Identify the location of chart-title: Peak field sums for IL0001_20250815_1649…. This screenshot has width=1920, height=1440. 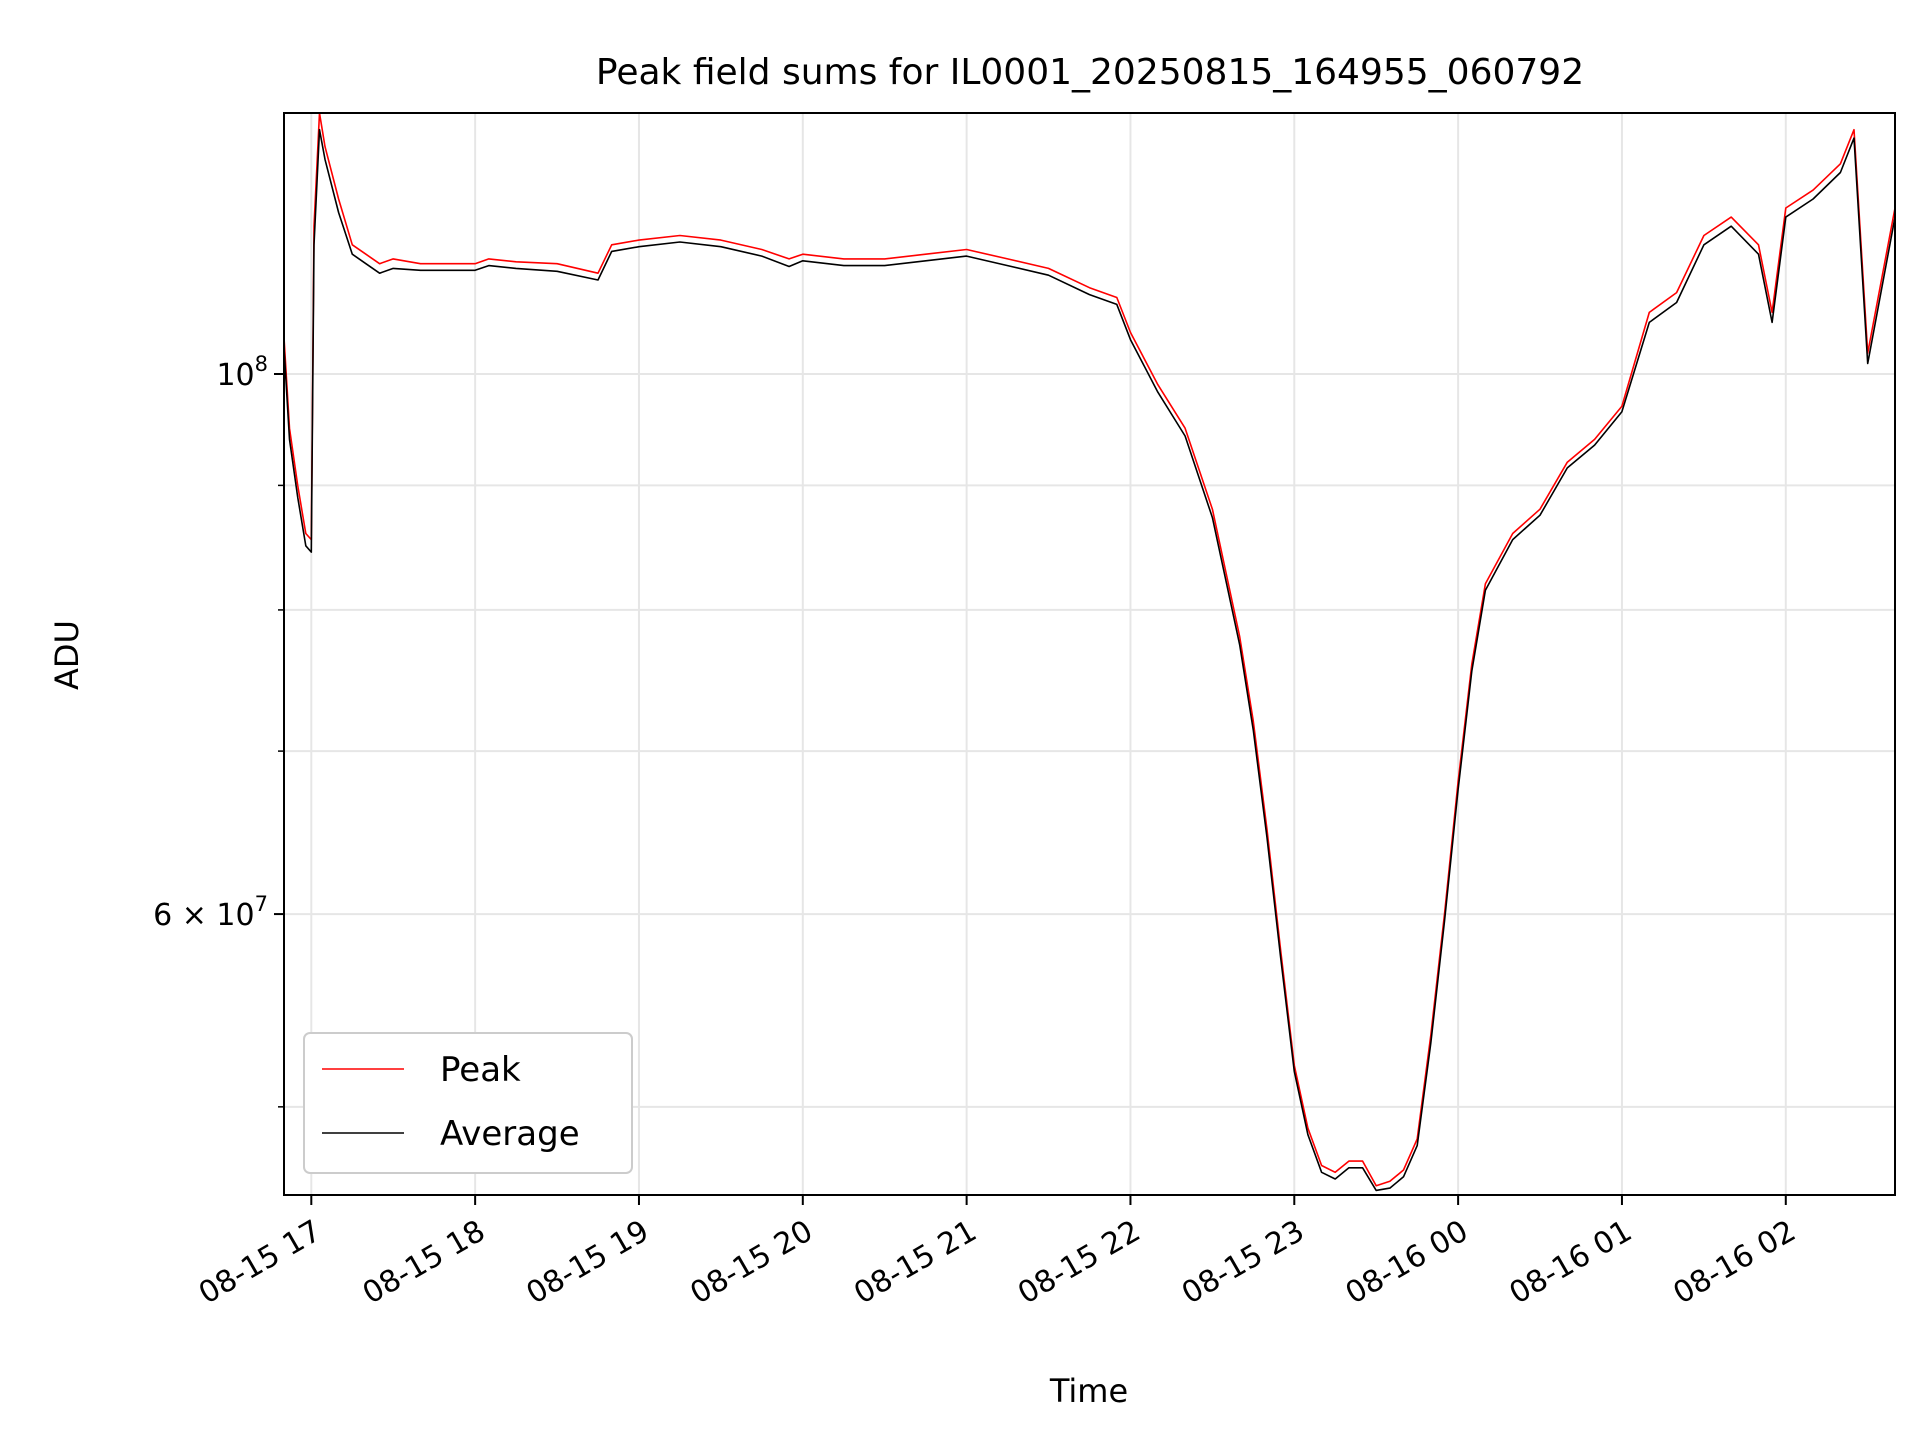
(1090, 72).